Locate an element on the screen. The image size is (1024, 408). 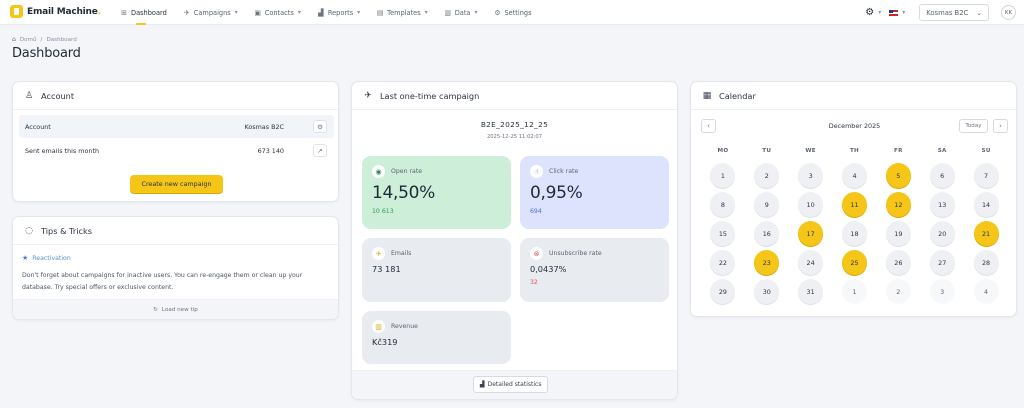
nav-templates: ▤ Templates ▾ is located at coordinates (402, 12).